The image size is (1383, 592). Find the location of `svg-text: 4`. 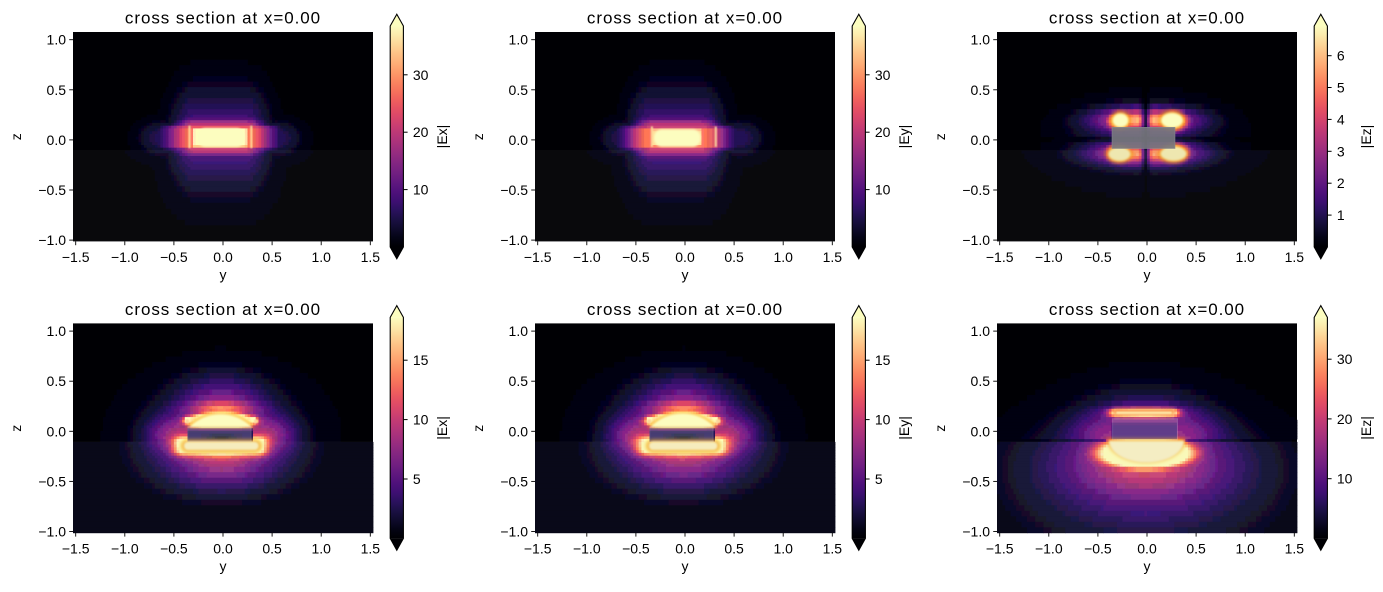

svg-text: 4 is located at coordinates (1341, 119).